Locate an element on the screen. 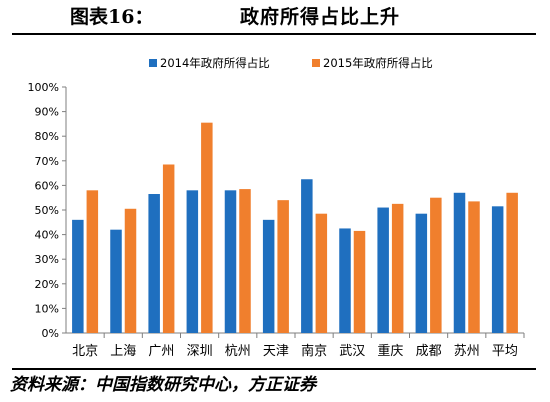 This screenshot has height=402, width=550. x-tick-label: 苏州 is located at coordinates (467, 351).